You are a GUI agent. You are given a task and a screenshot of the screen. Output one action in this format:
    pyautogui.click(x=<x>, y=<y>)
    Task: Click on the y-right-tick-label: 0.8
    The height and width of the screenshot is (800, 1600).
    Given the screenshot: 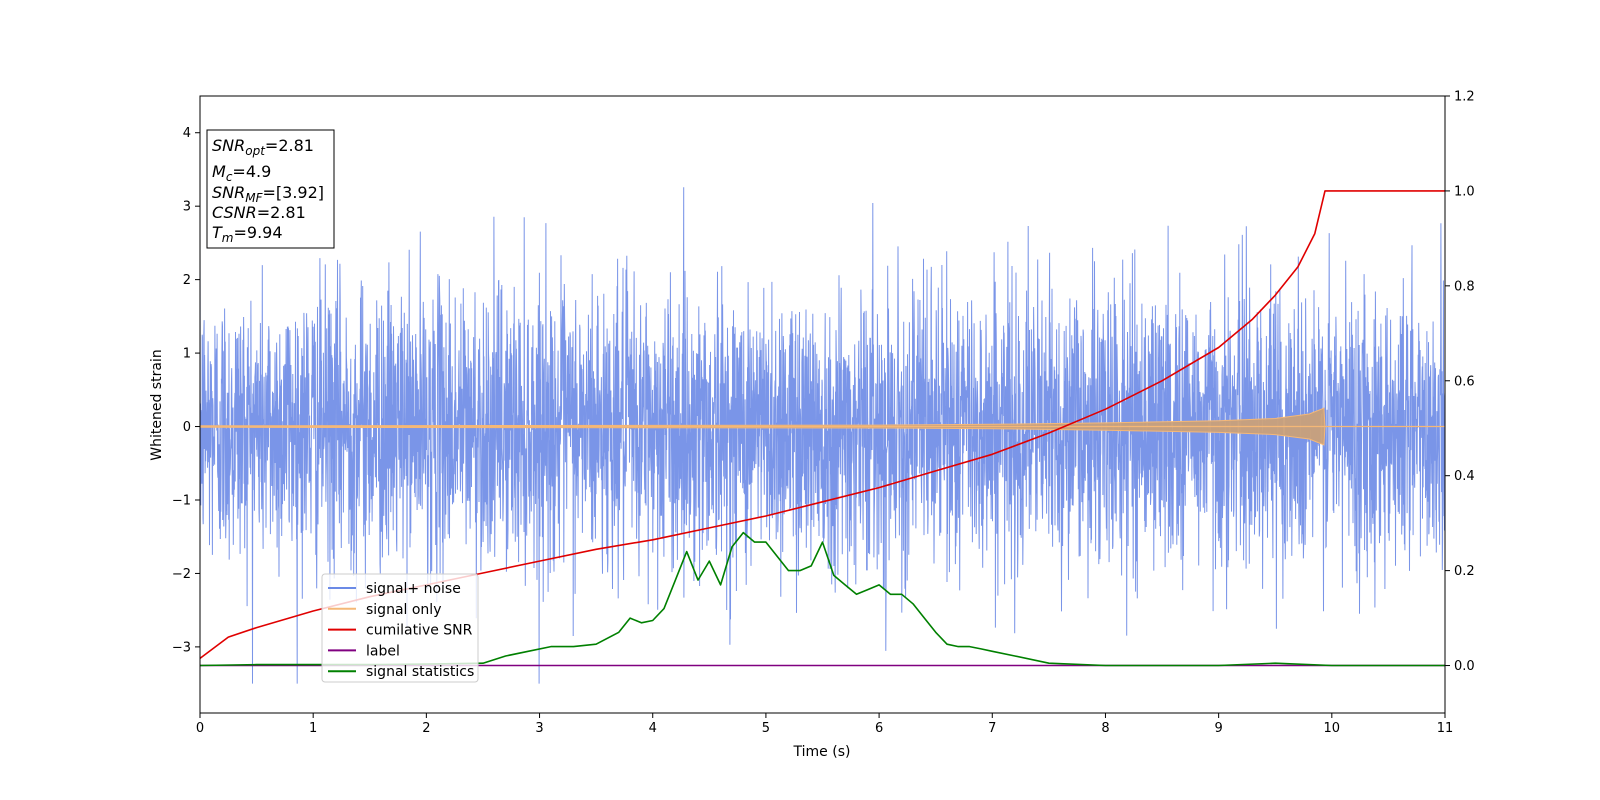 What is the action you would take?
    pyautogui.click(x=1464, y=286)
    